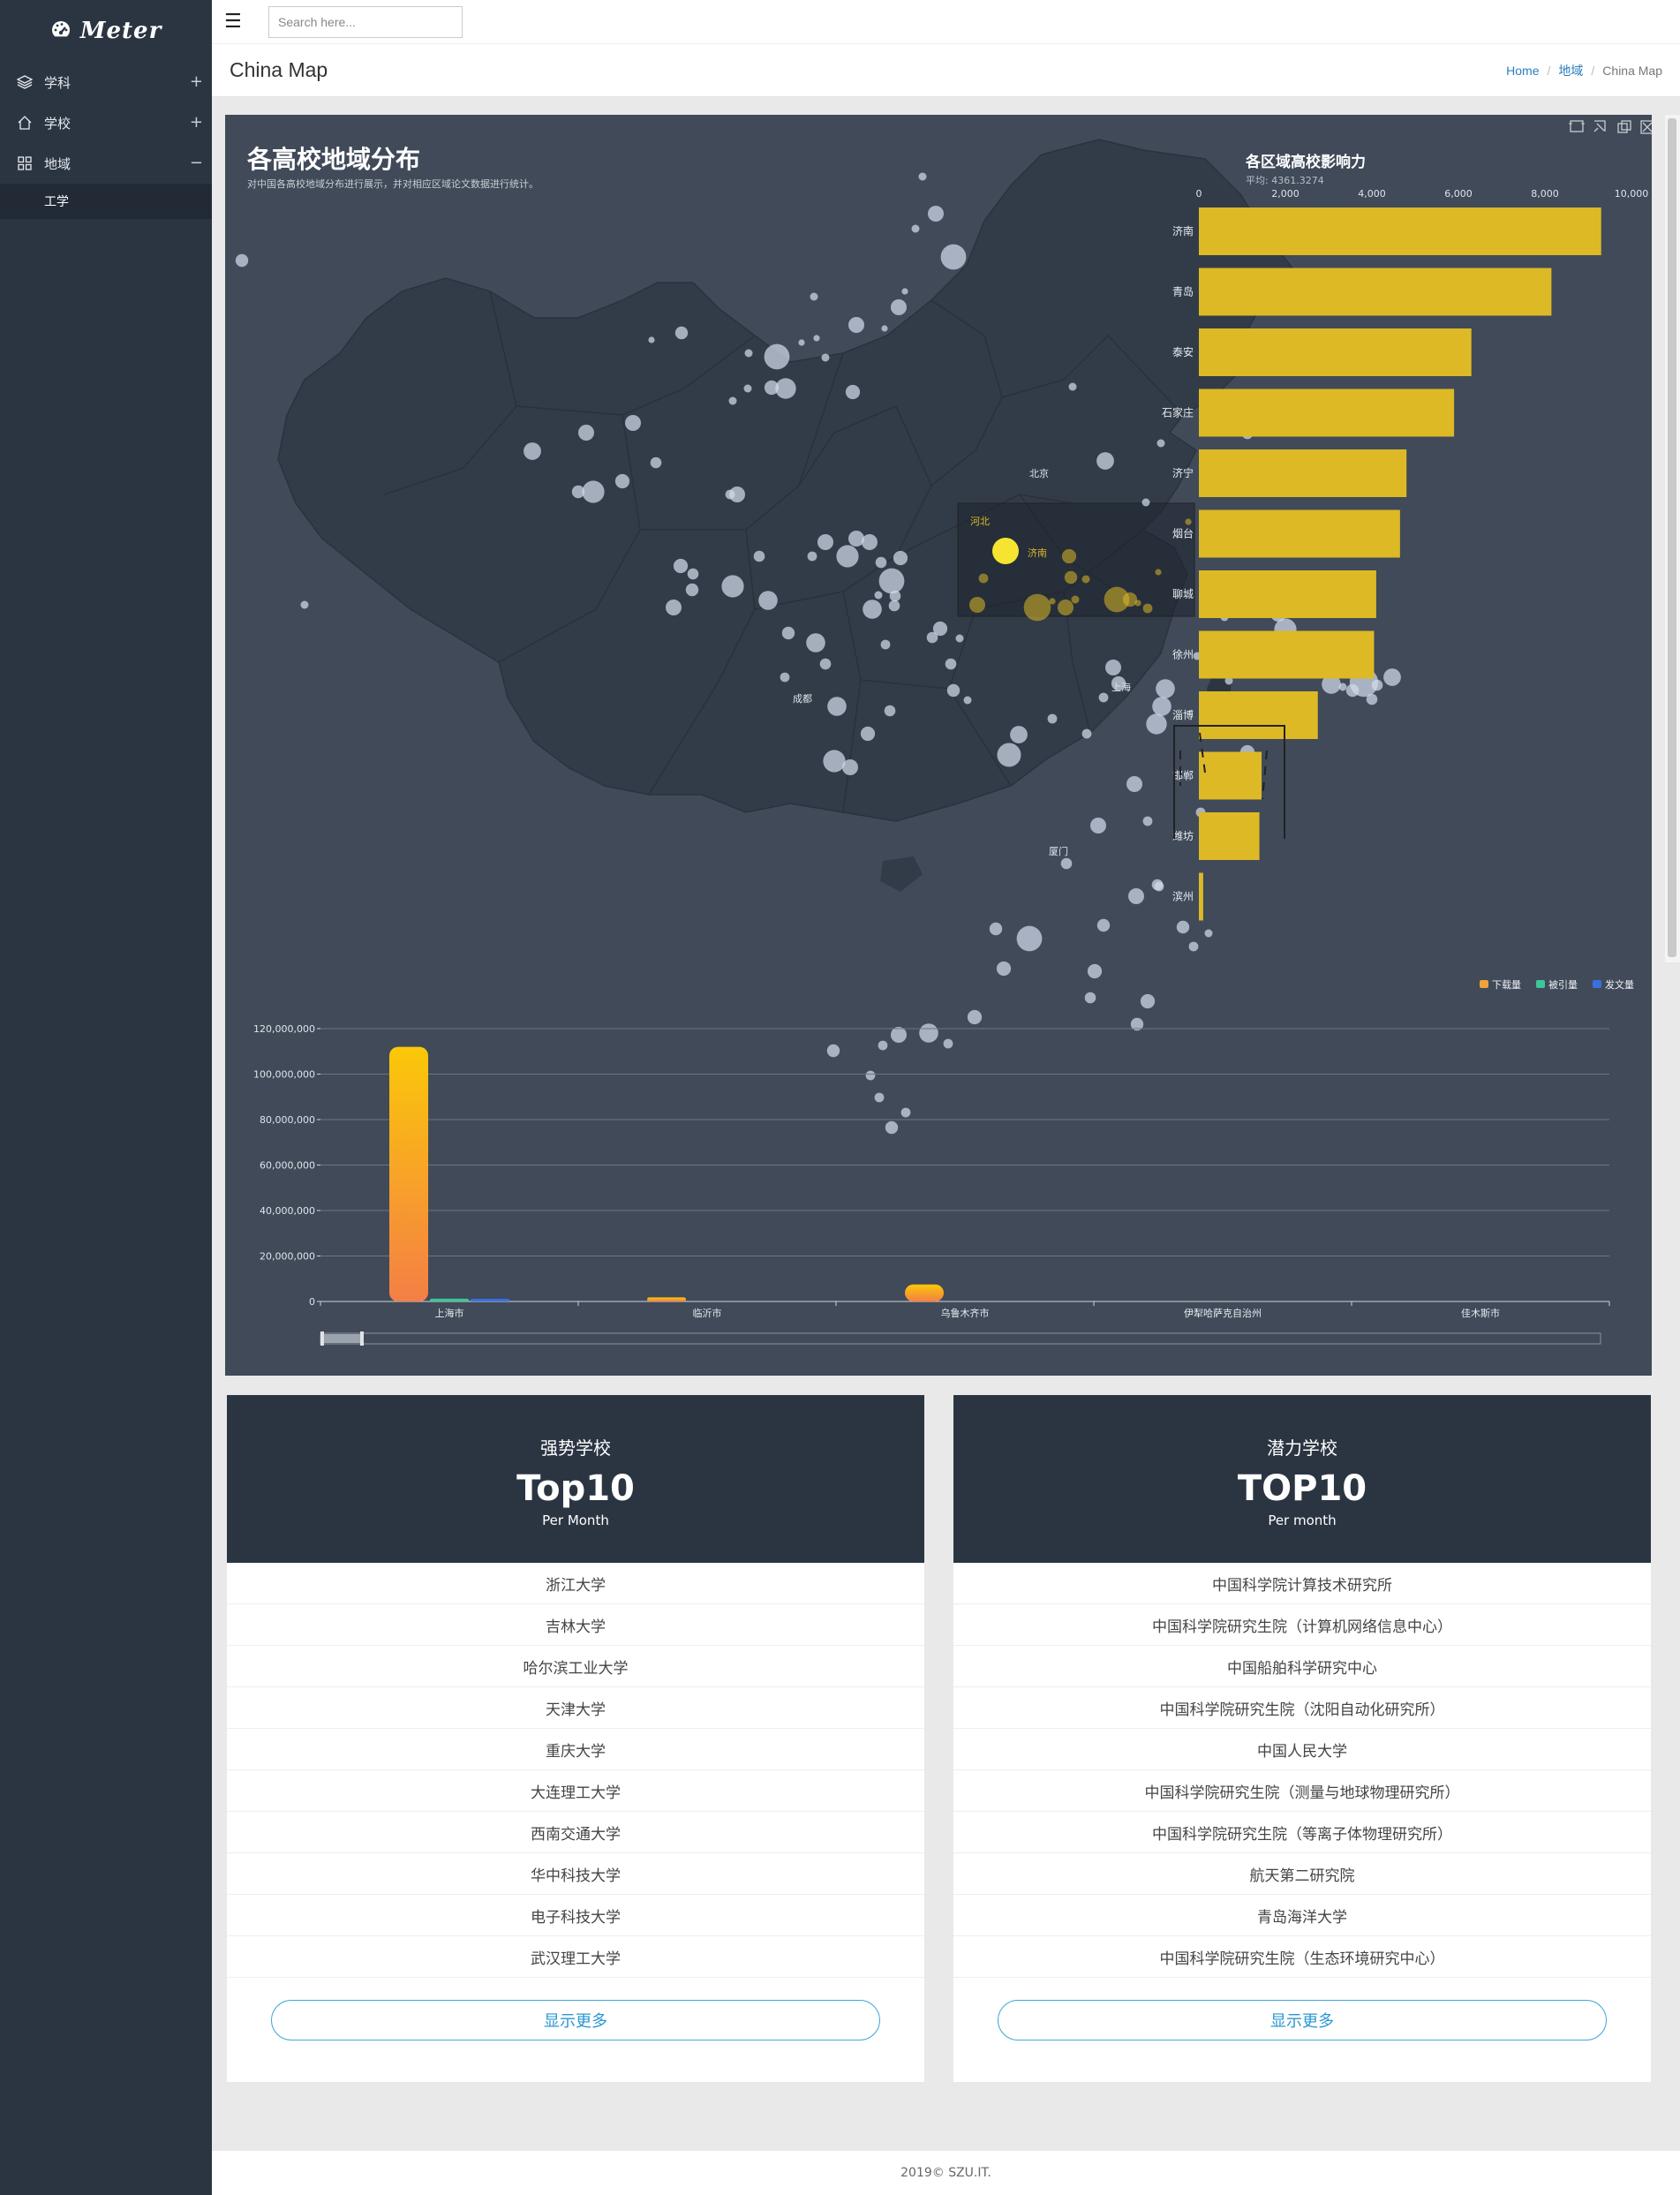 Image resolution: width=1680 pixels, height=2195 pixels. I want to click on sidebar-item-region: 地域 −, so click(106, 163).